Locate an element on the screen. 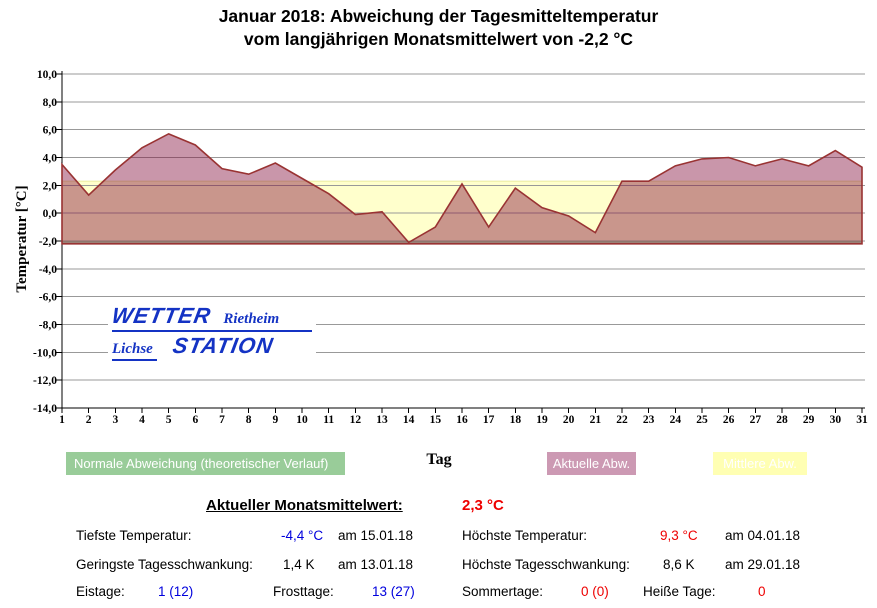 This screenshot has height=608, width=877. station-logo: WETTER Rietheim Lichse STATION is located at coordinates (212, 331).